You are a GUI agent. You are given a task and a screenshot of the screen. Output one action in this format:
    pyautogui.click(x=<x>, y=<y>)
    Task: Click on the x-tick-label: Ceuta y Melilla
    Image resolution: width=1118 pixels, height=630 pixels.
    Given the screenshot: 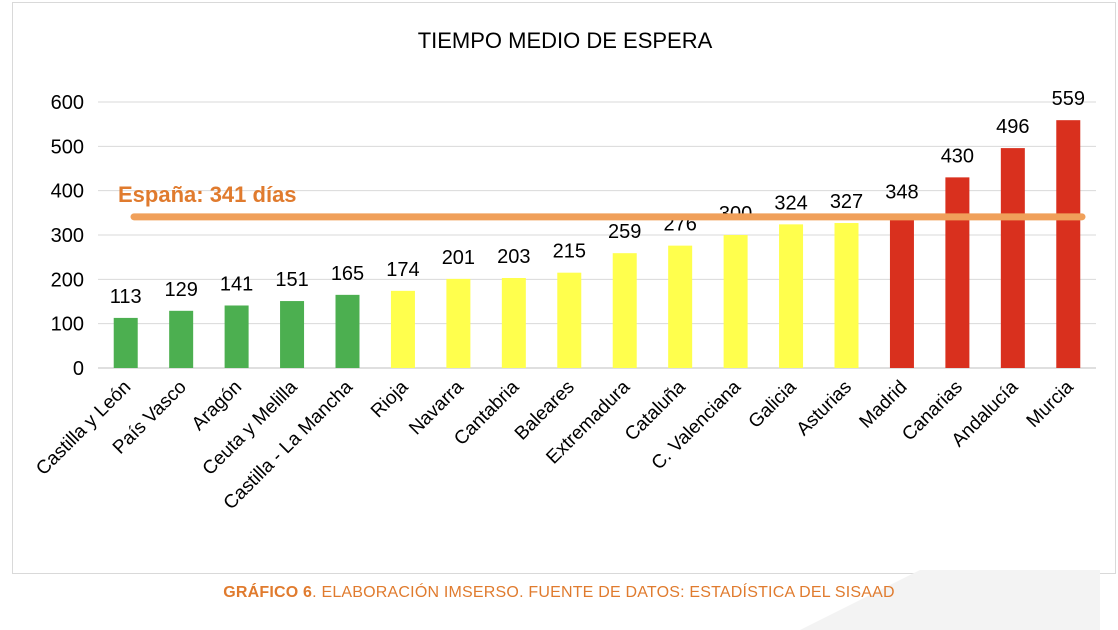 What is the action you would take?
    pyautogui.click(x=250, y=427)
    